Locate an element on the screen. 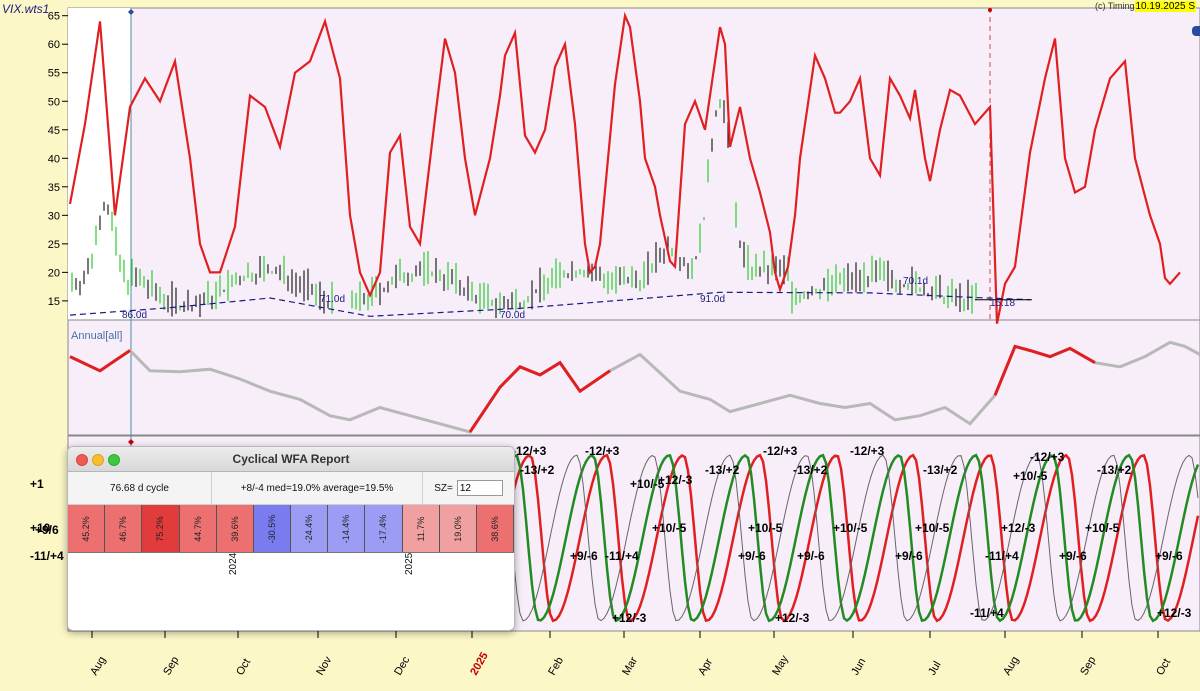 The width and height of the screenshot is (1200, 691). wfa-cell: -17.4% is located at coordinates (384, 528).